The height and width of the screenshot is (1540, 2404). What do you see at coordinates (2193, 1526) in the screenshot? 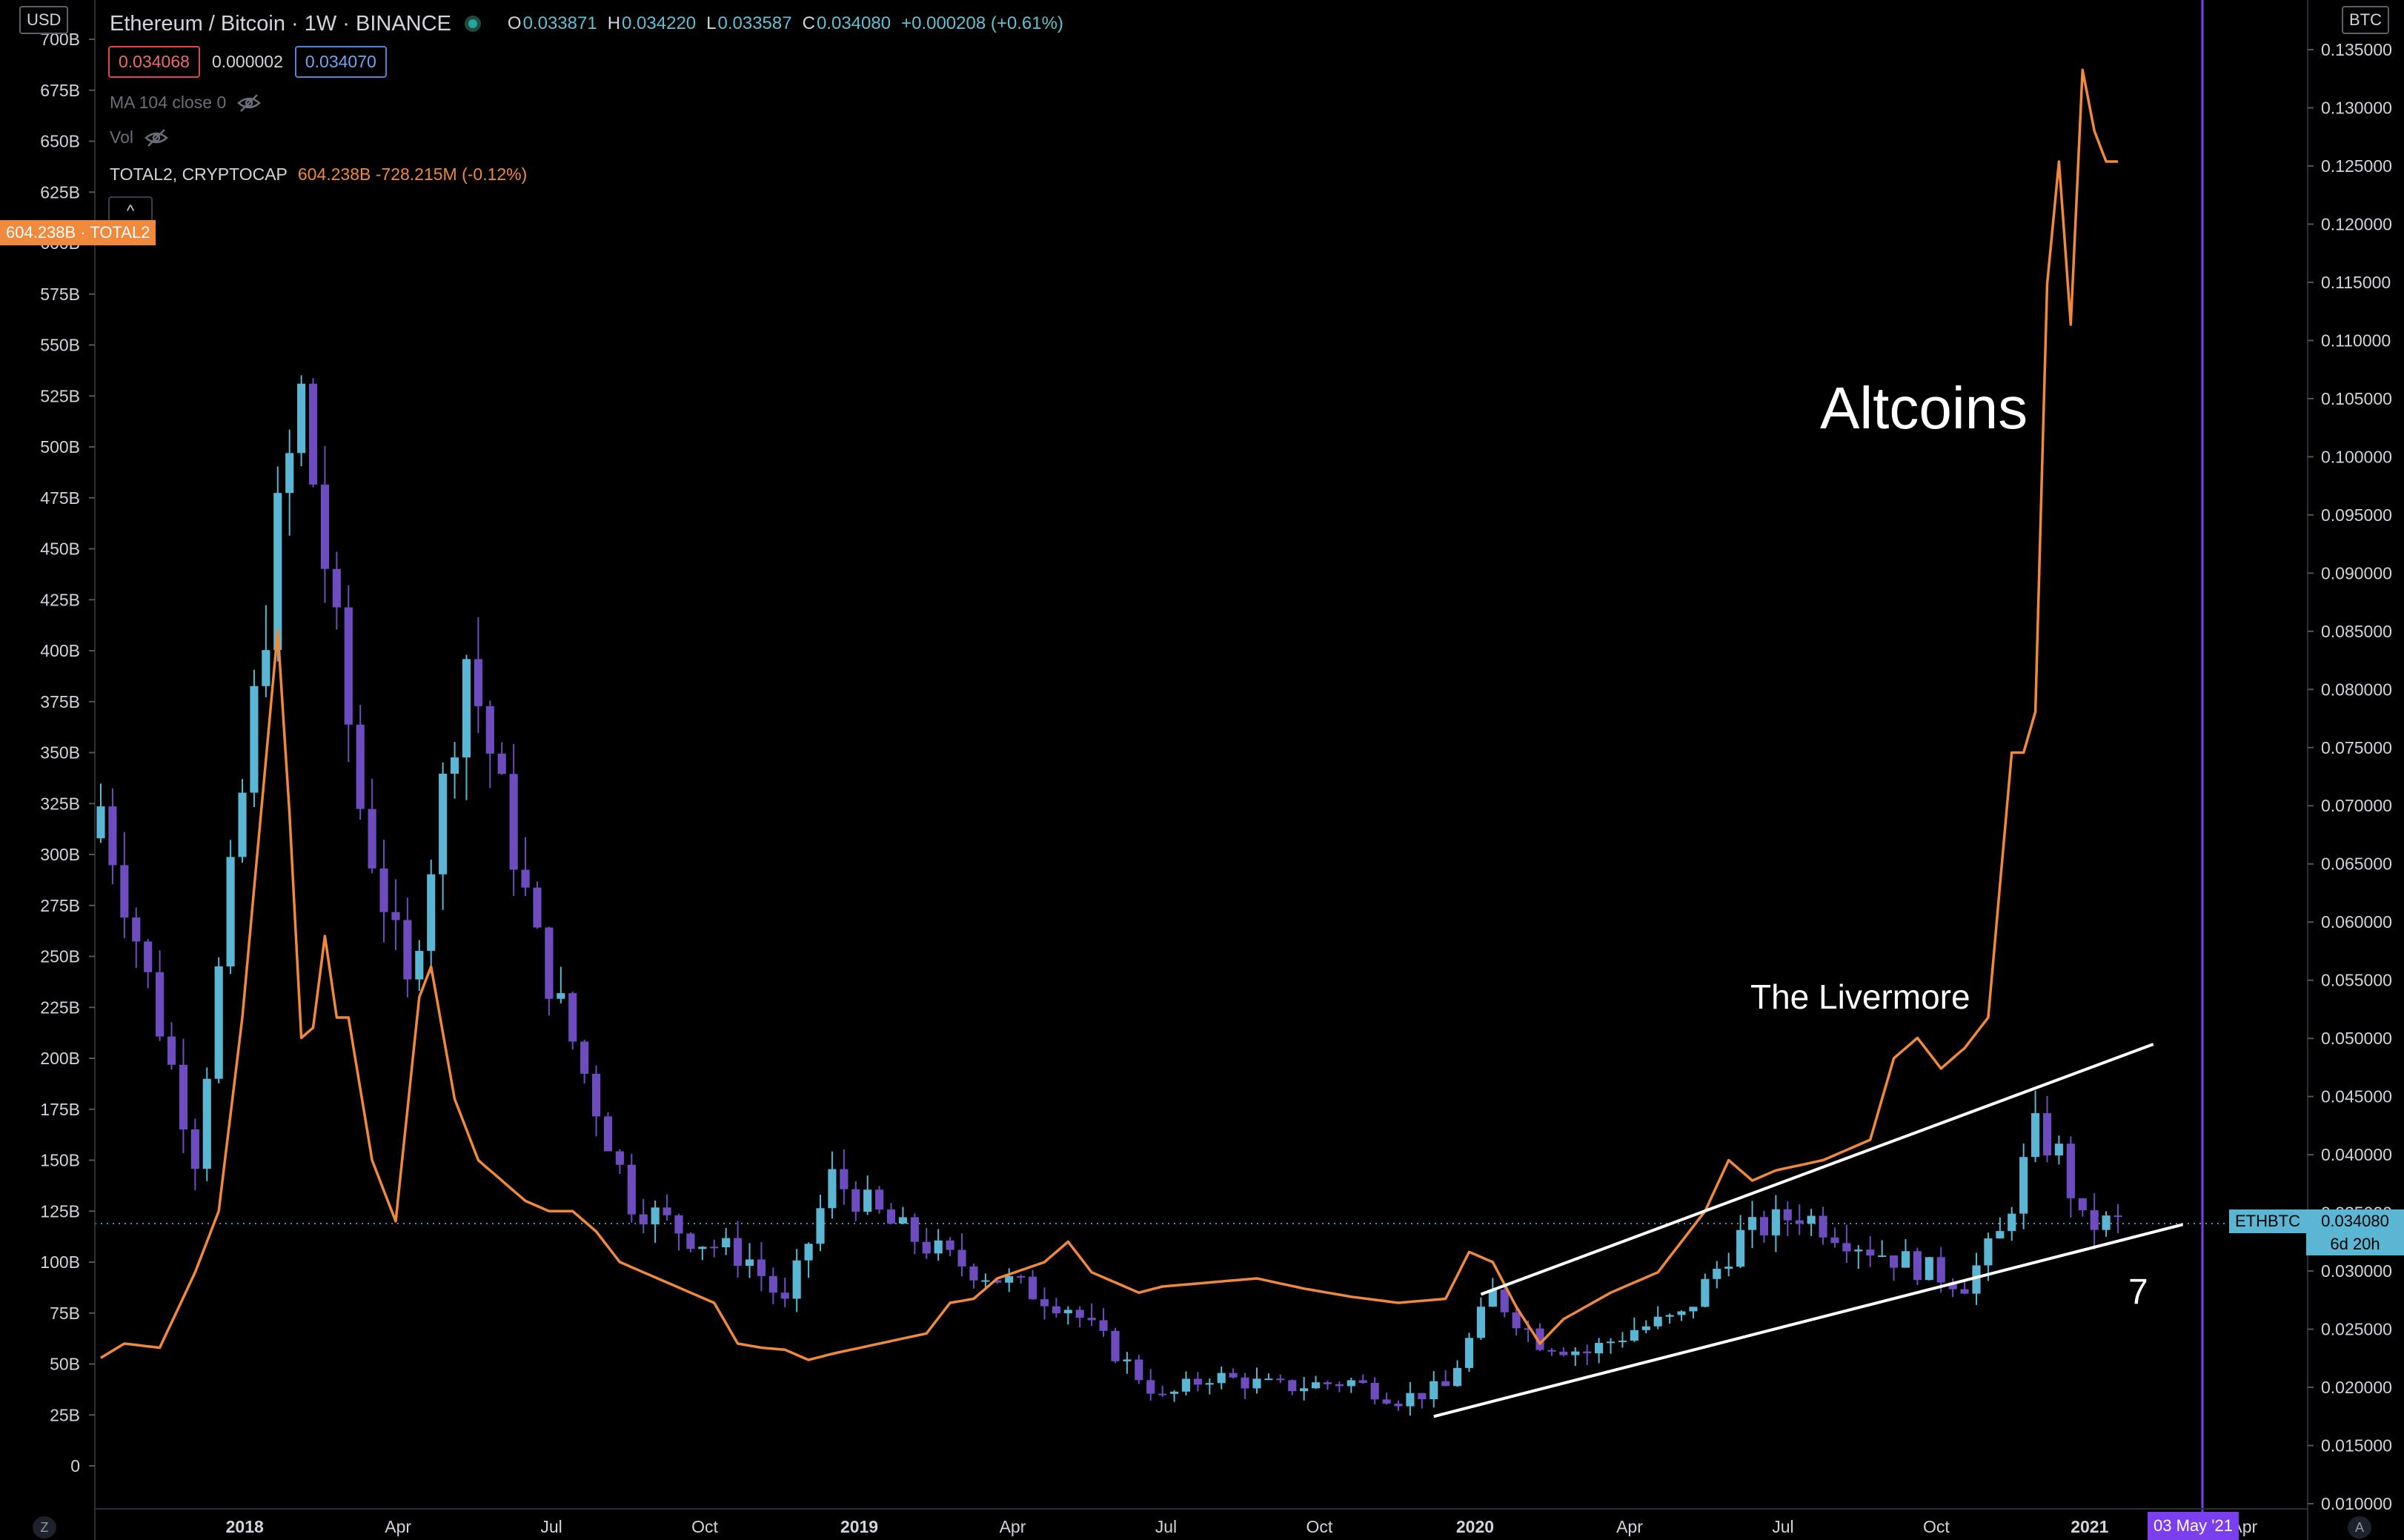
I see `date-cursor-label: 03 May '21` at bounding box center [2193, 1526].